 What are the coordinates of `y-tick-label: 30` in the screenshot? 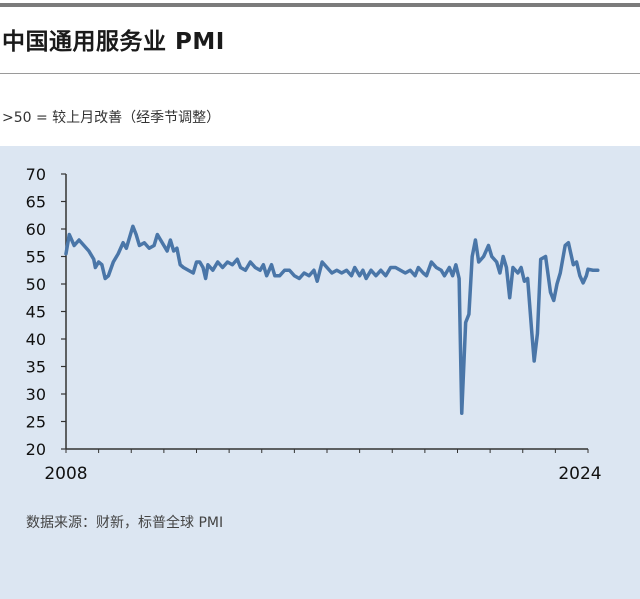 It's located at (36, 394).